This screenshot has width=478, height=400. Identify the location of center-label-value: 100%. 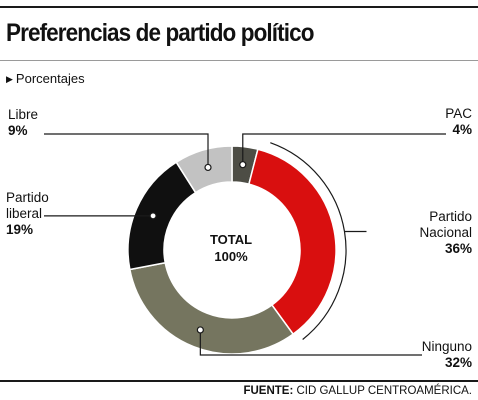
(231, 256).